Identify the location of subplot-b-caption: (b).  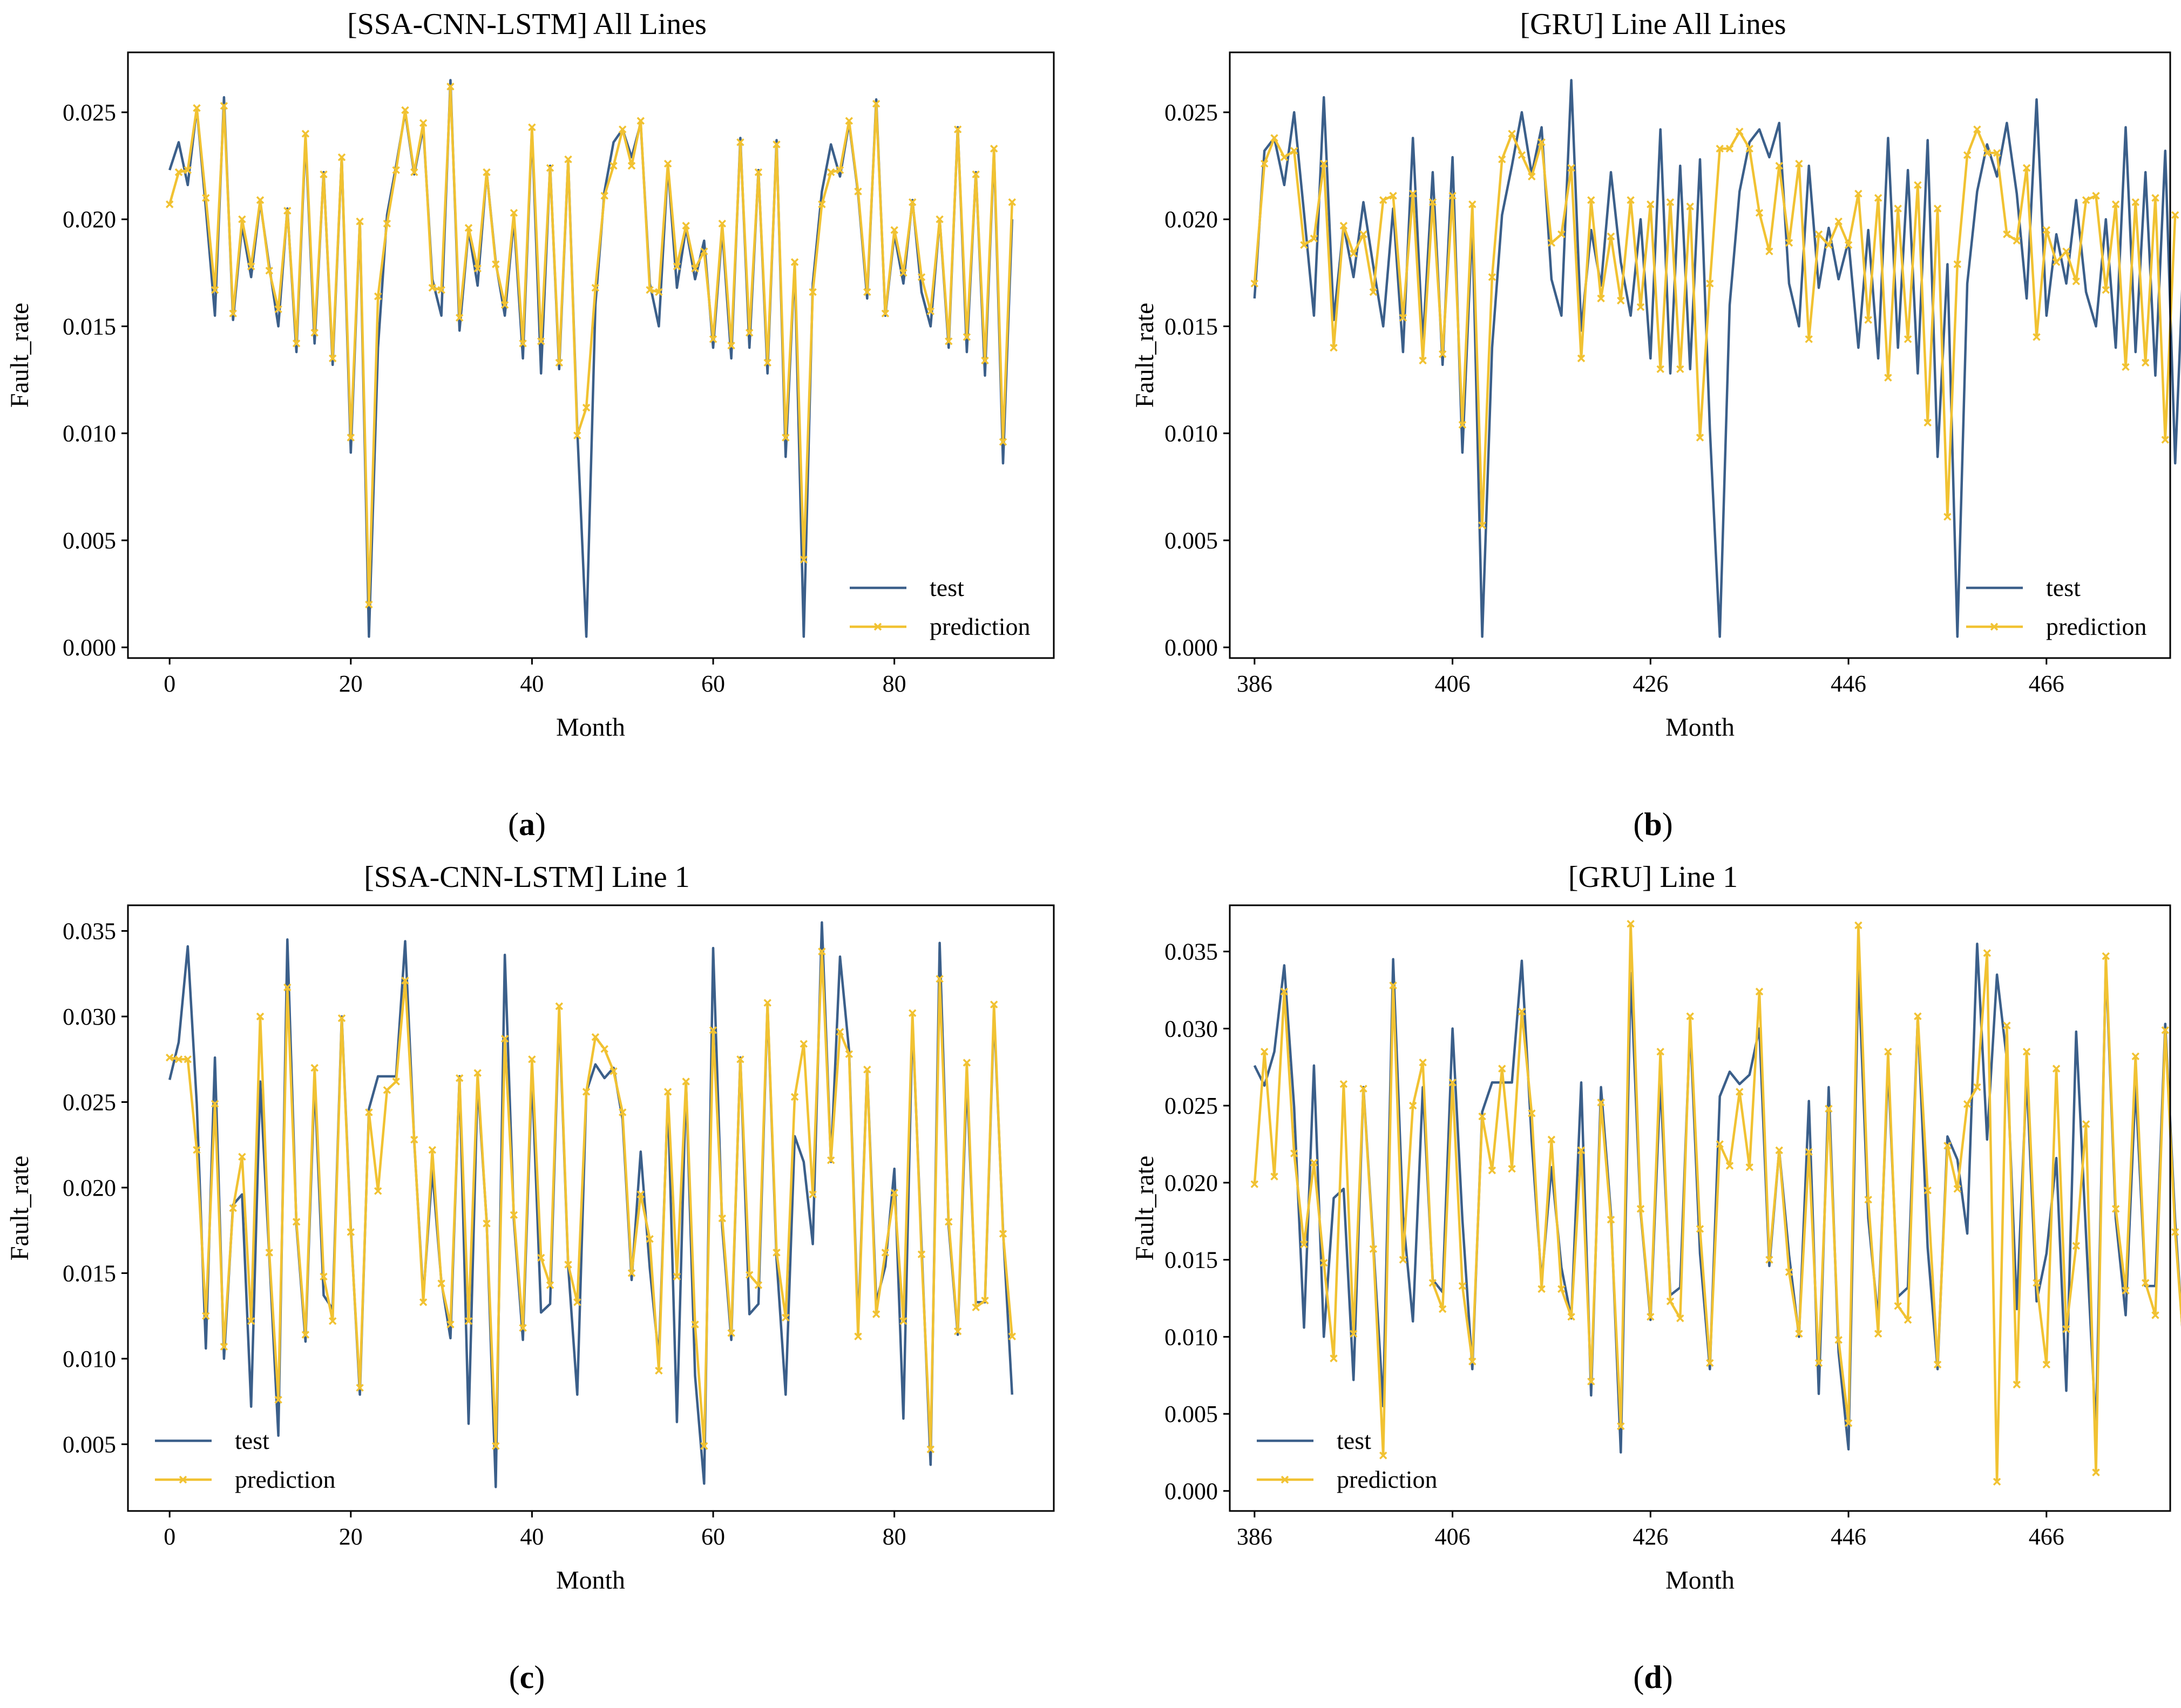
(1652, 824).